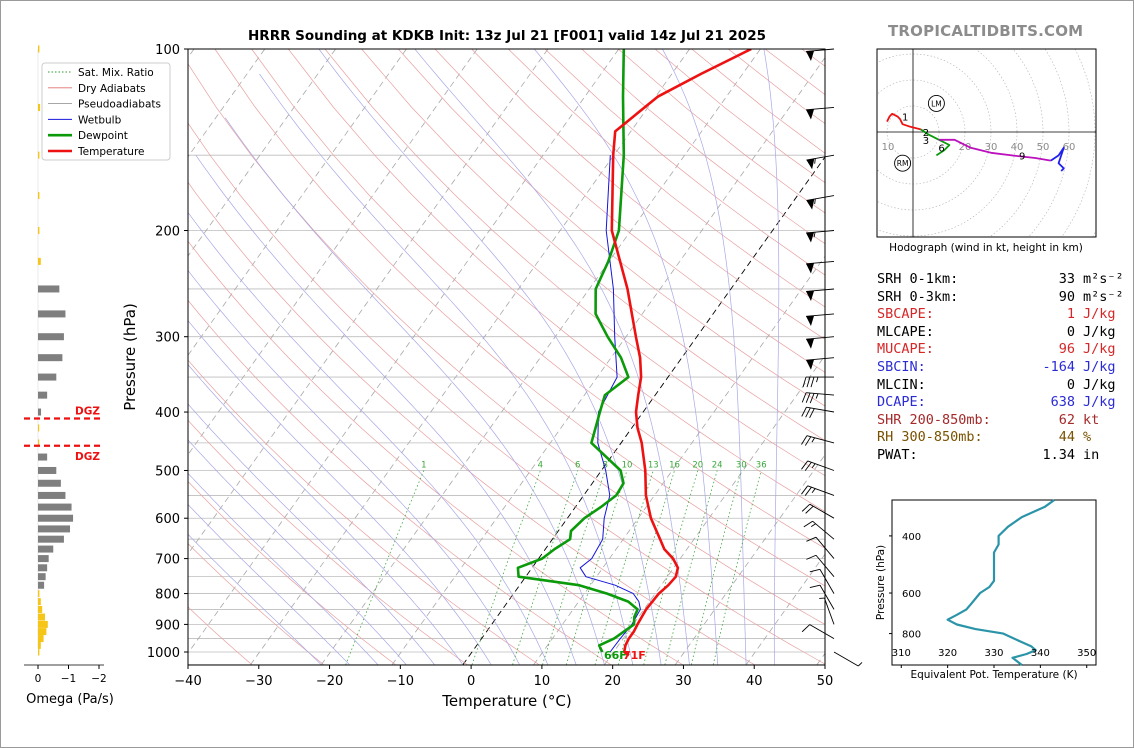  Describe the element at coordinates (167, 50) in the screenshot. I see `y-tick-label: 100` at that location.